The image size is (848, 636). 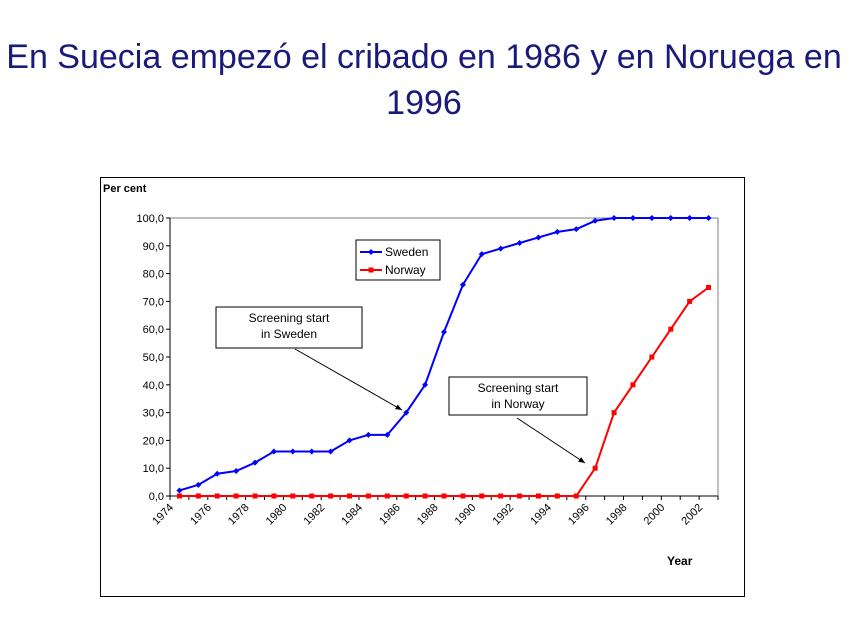 I want to click on x-tick-label: 2002, so click(x=692, y=515).